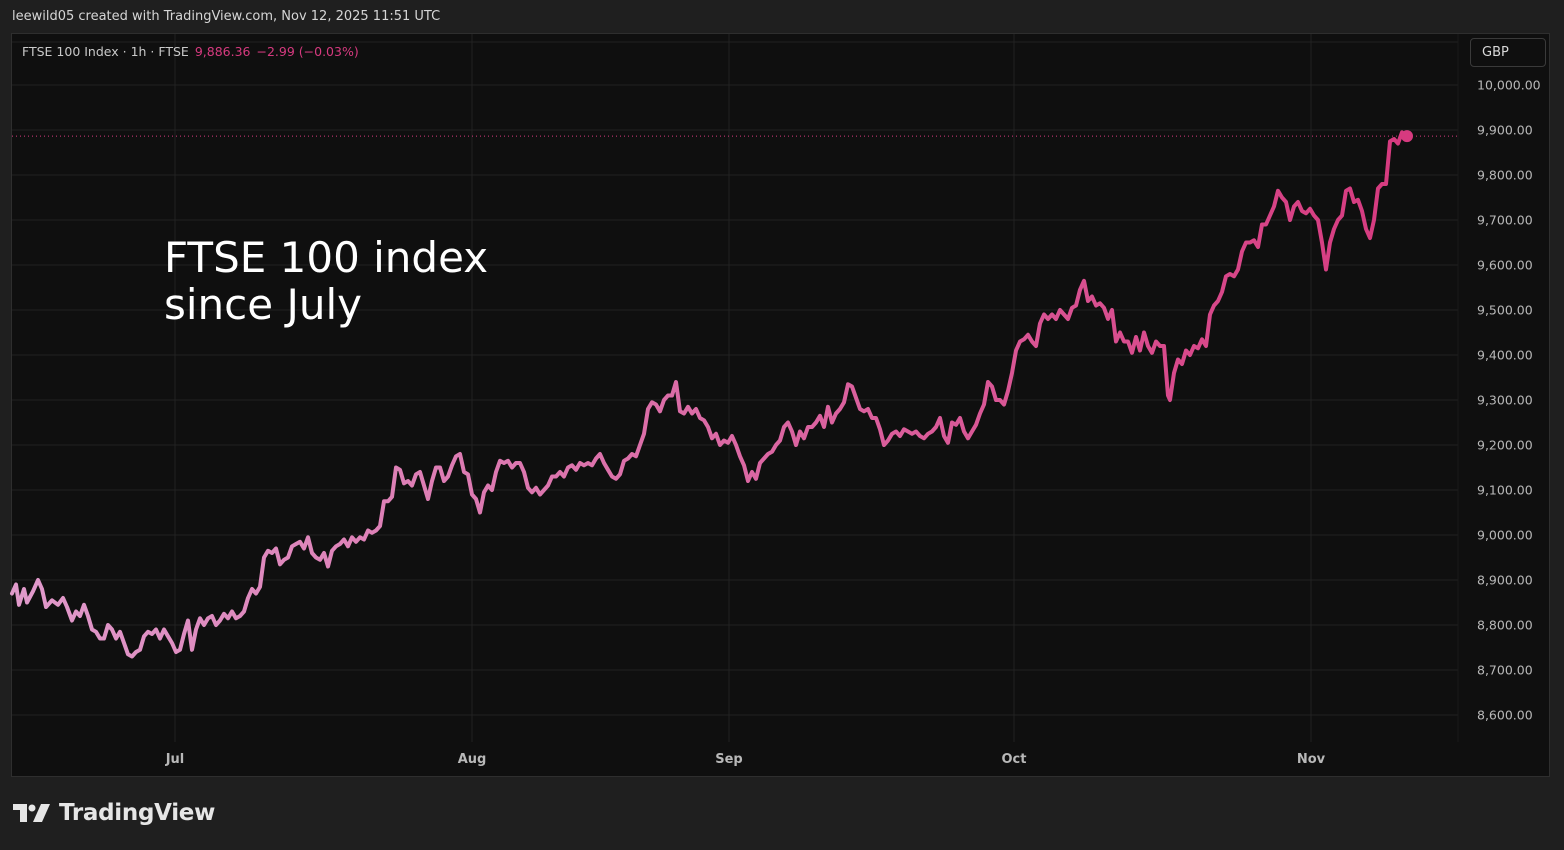  Describe the element at coordinates (1505, 580) in the screenshot. I see `price-axis-label: 8,900.00` at that location.